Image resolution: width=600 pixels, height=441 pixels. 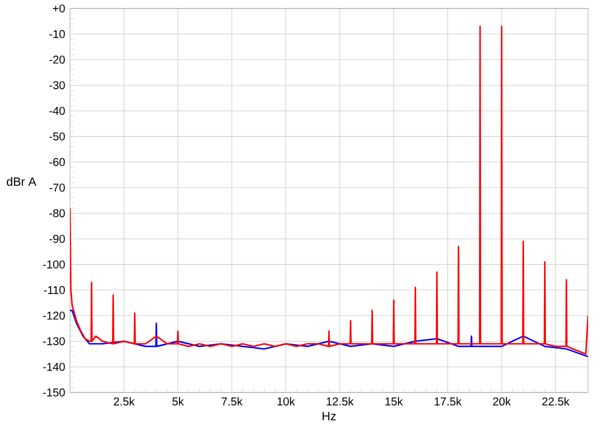 What do you see at coordinates (286, 401) in the screenshot?
I see `x-tick-label: 10k` at bounding box center [286, 401].